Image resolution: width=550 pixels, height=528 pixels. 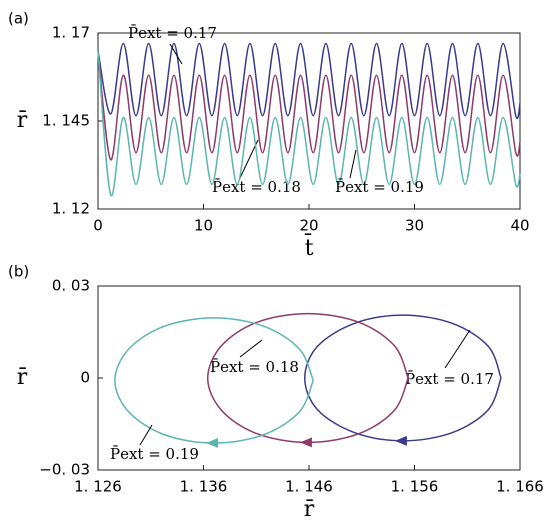 I want to click on x-tick-label: 40, so click(x=519, y=226).